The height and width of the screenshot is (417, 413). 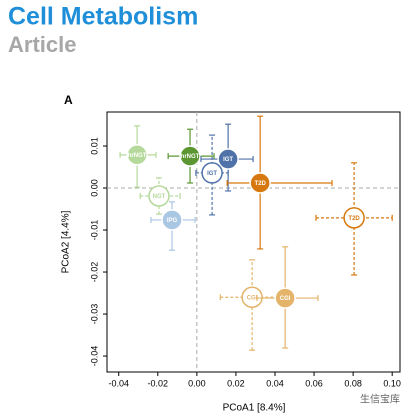 I want to click on y-axis-label: PCoA2 [4.4%], so click(x=66, y=241).